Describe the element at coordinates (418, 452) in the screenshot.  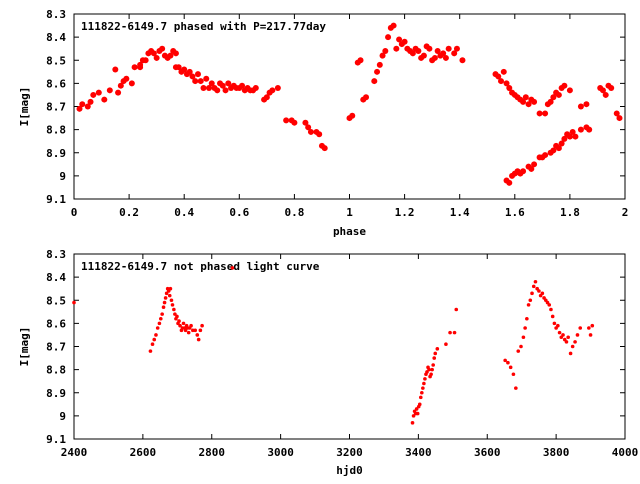
I see `x-tick-label: 3400` at that location.